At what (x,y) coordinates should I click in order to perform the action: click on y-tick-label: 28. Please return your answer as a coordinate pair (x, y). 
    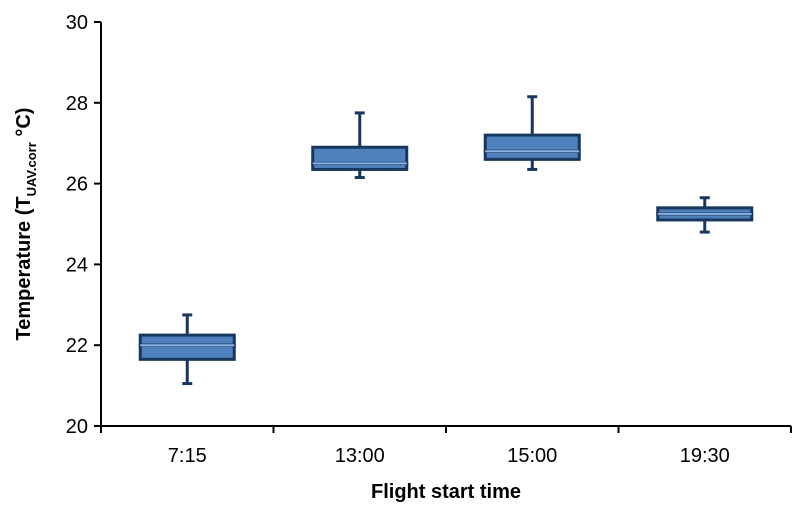
    Looking at the image, I should click on (77, 104).